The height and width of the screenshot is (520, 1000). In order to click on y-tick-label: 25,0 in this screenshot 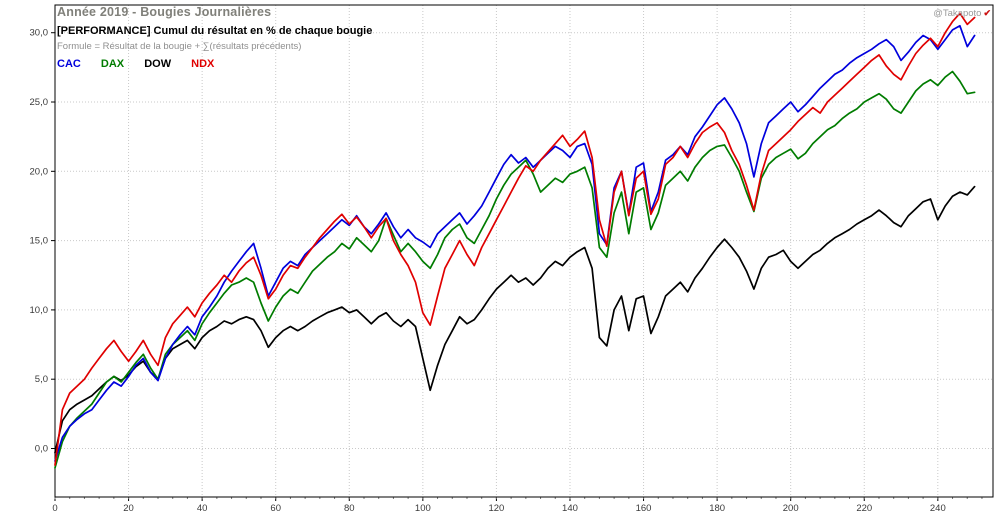, I will do `click(39, 102)`.